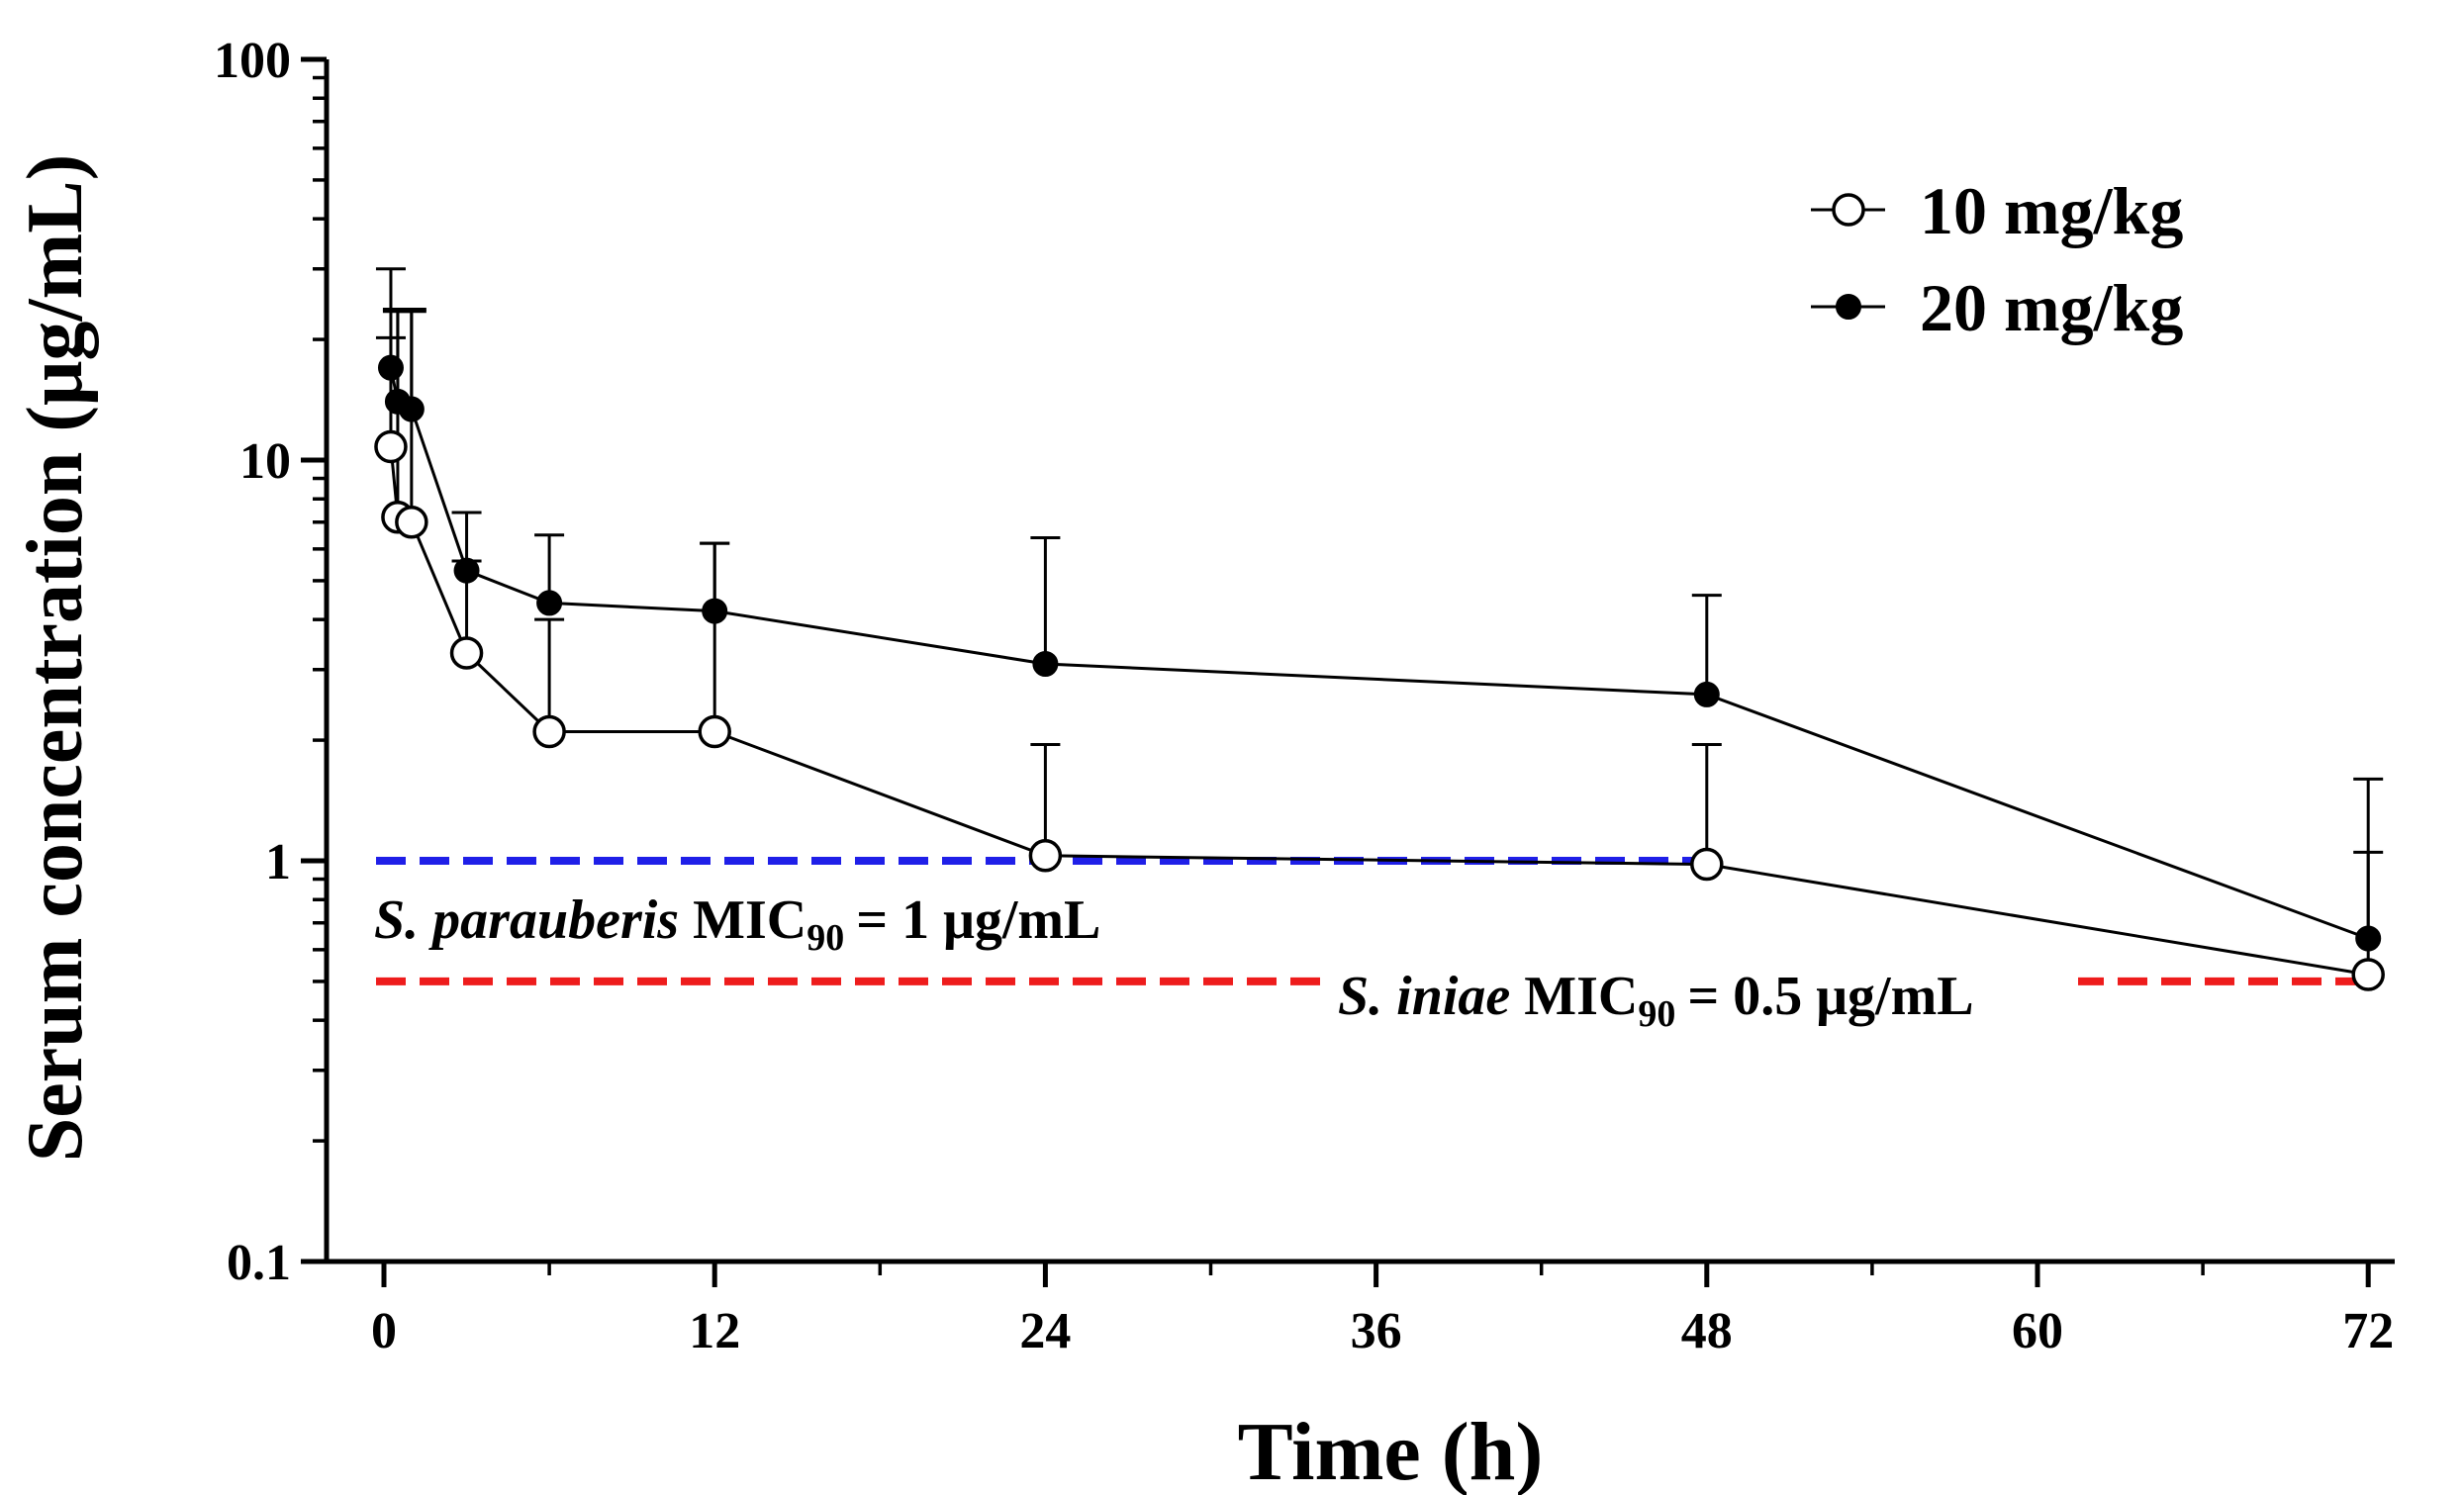  I want to click on x-tick-label: 0, so click(384, 1331).